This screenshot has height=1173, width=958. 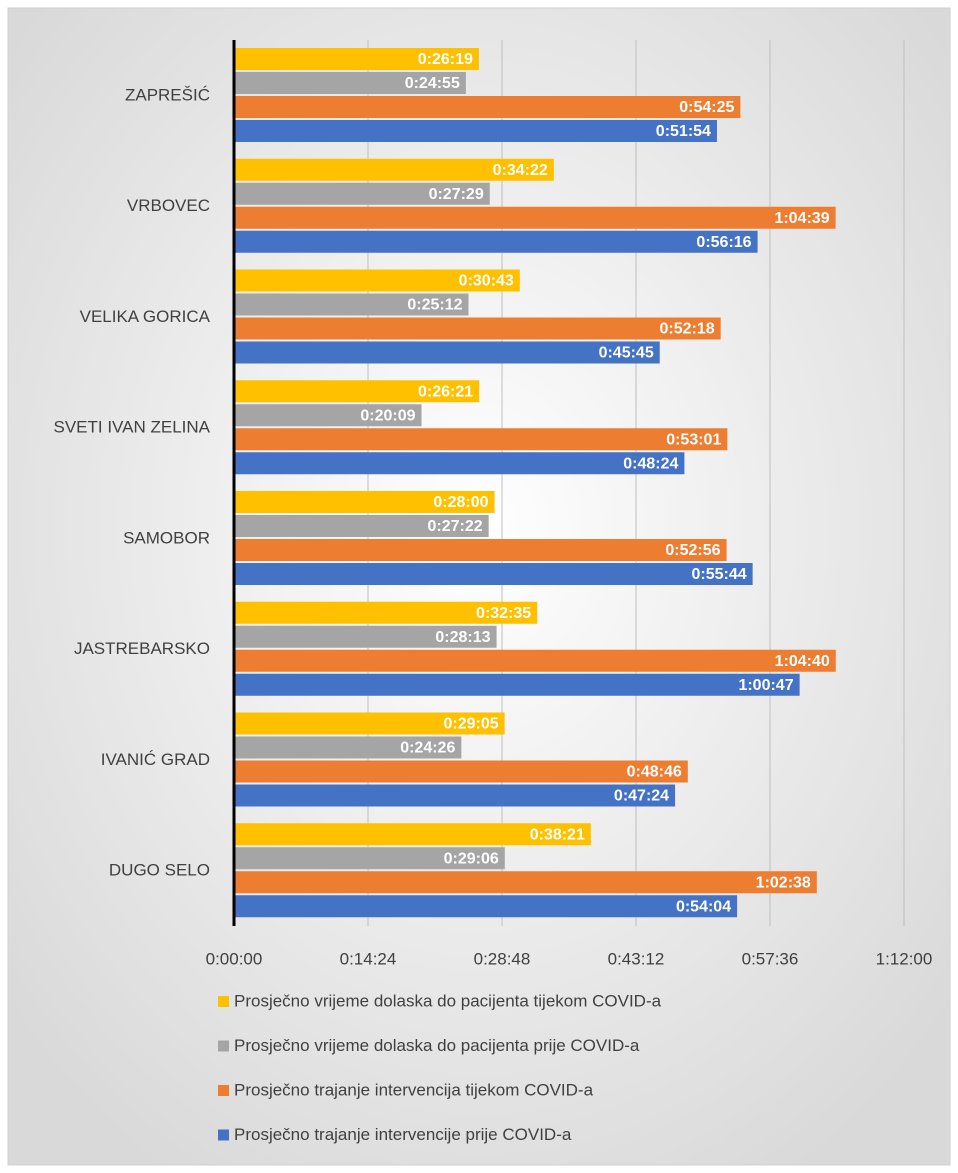 I want to click on y-tick-label: DUGO SELO, so click(x=159, y=870).